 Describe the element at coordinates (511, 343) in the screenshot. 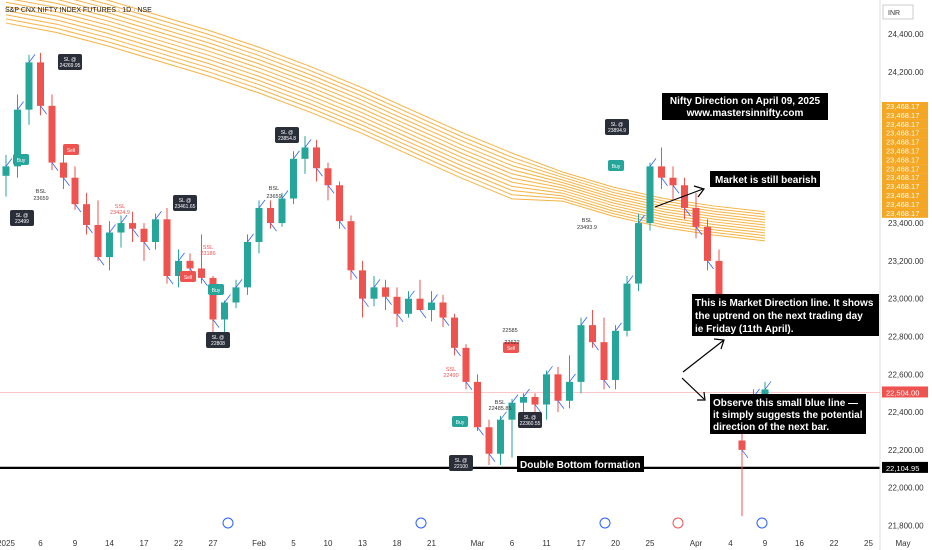

I see `level-label: 22622` at that location.